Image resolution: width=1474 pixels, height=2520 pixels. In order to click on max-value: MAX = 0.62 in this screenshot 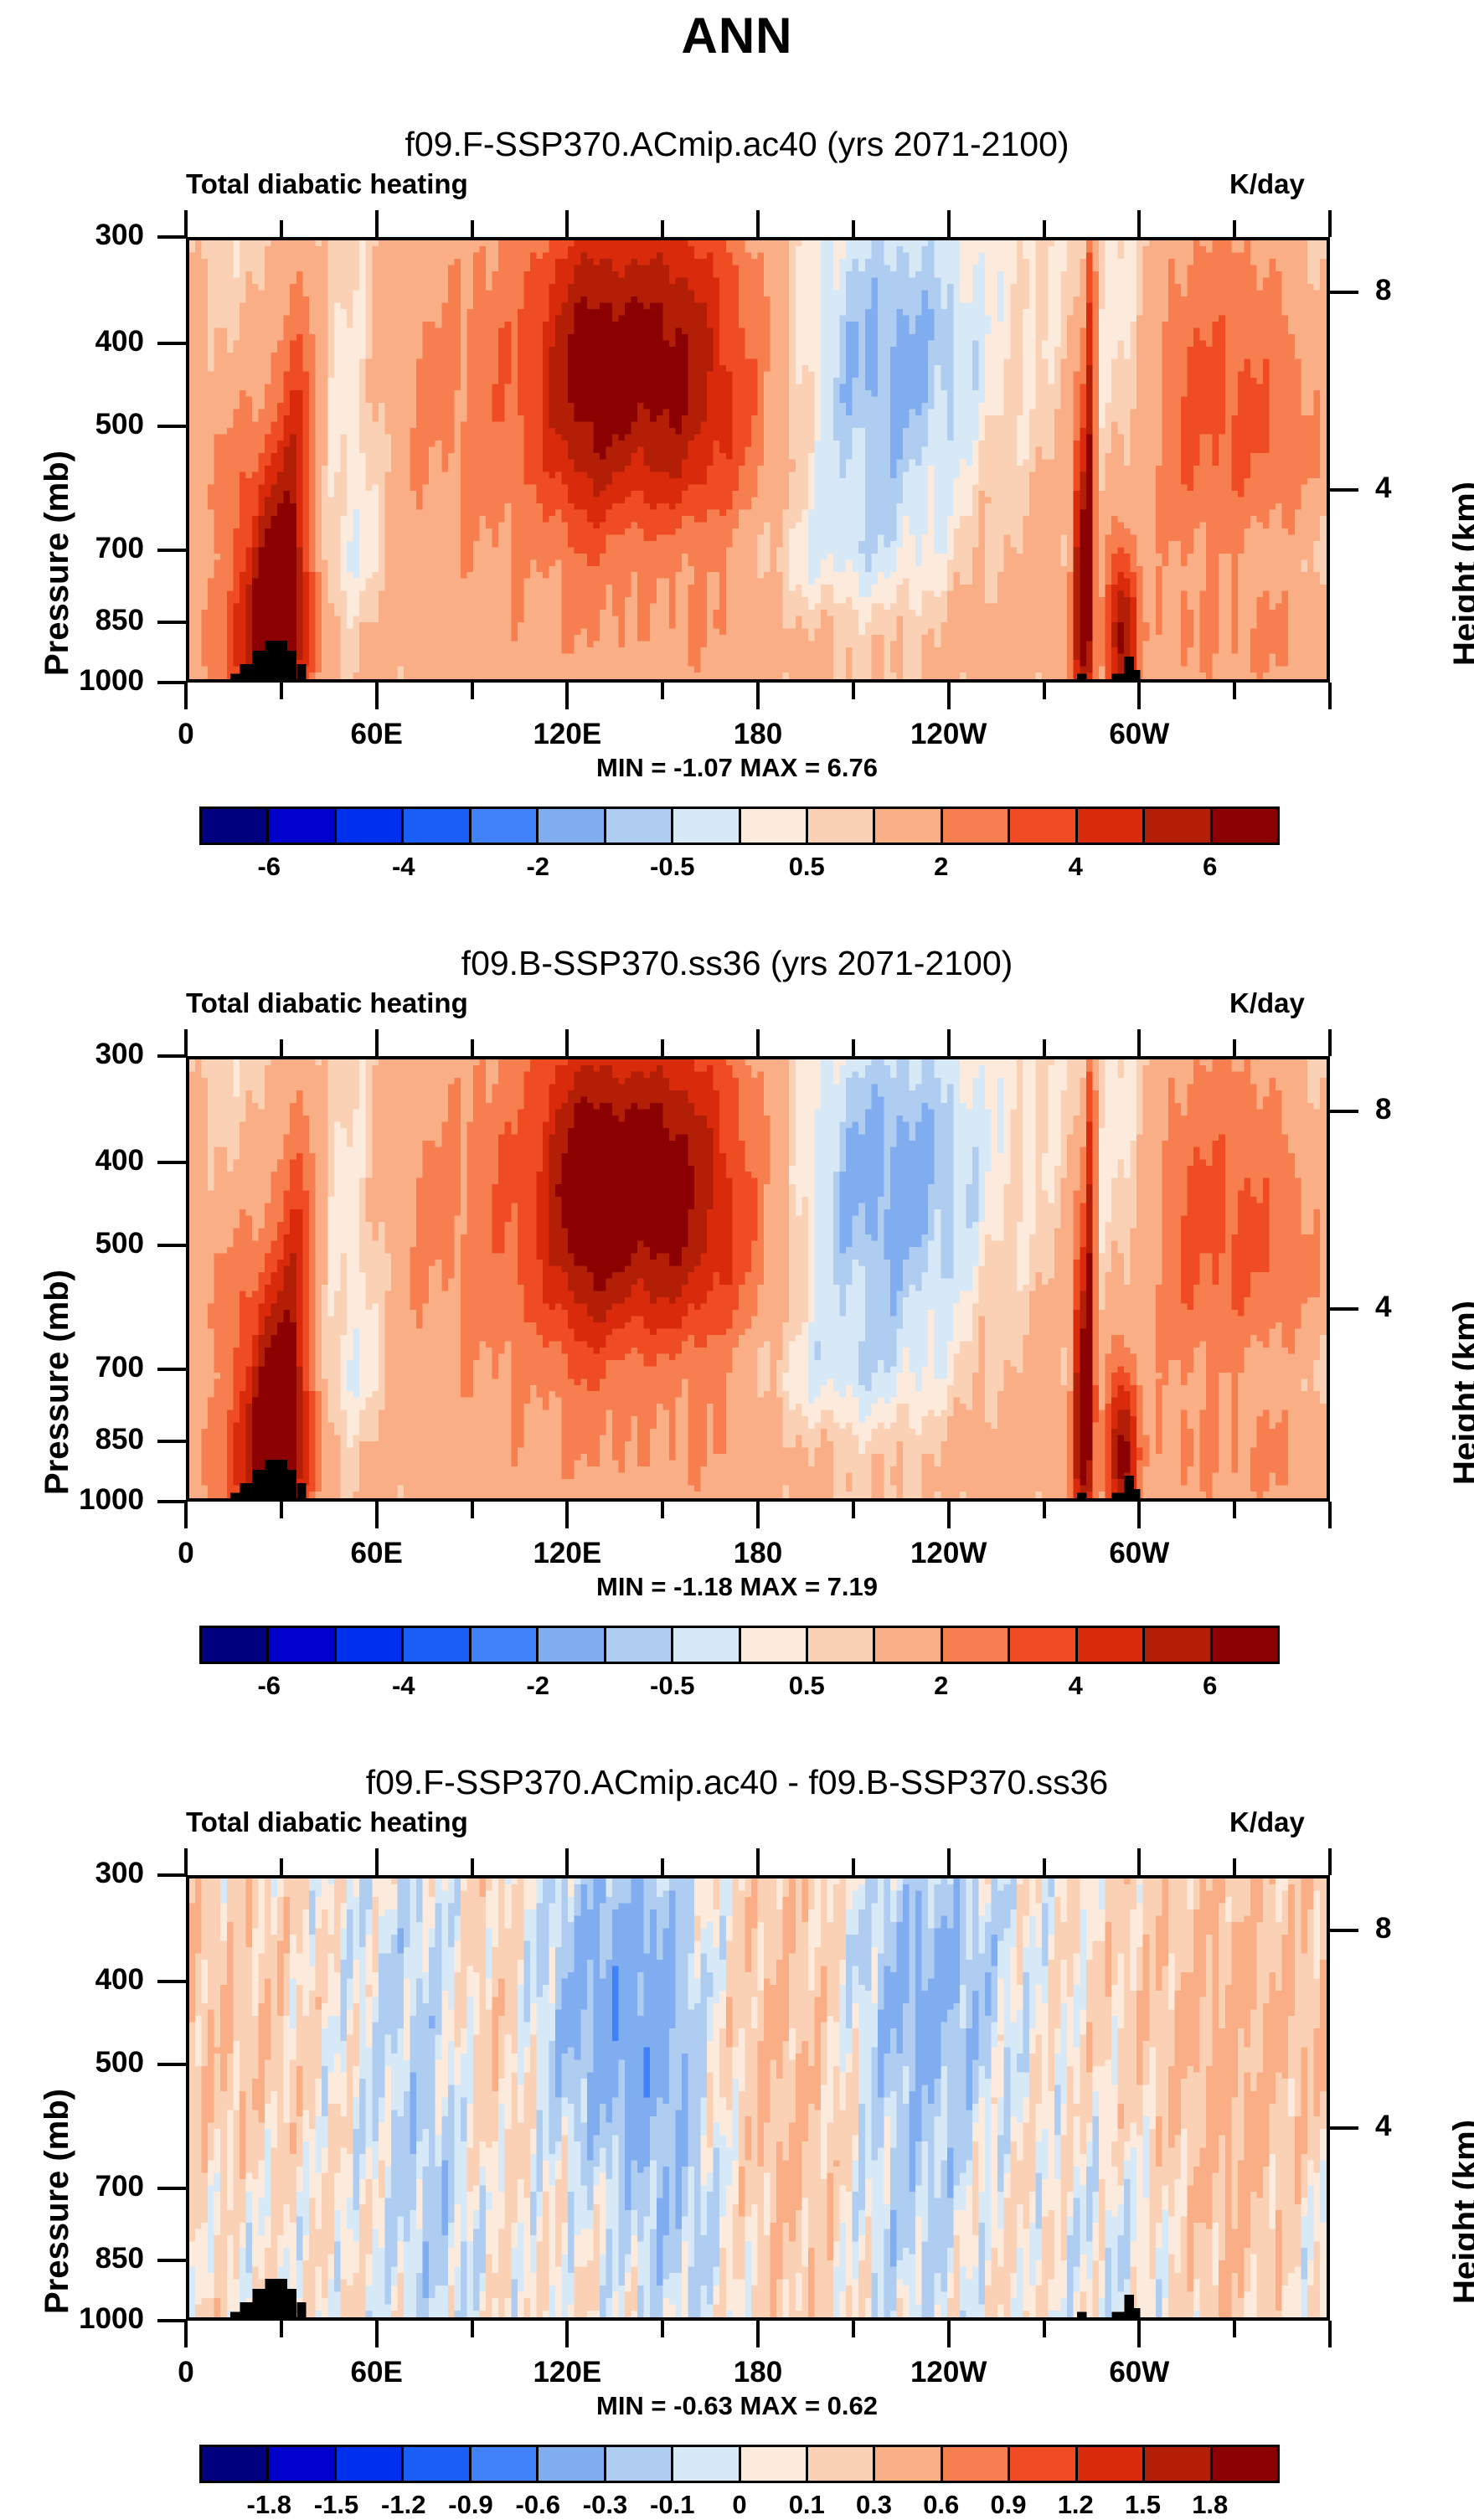, I will do `click(809, 2405)`.